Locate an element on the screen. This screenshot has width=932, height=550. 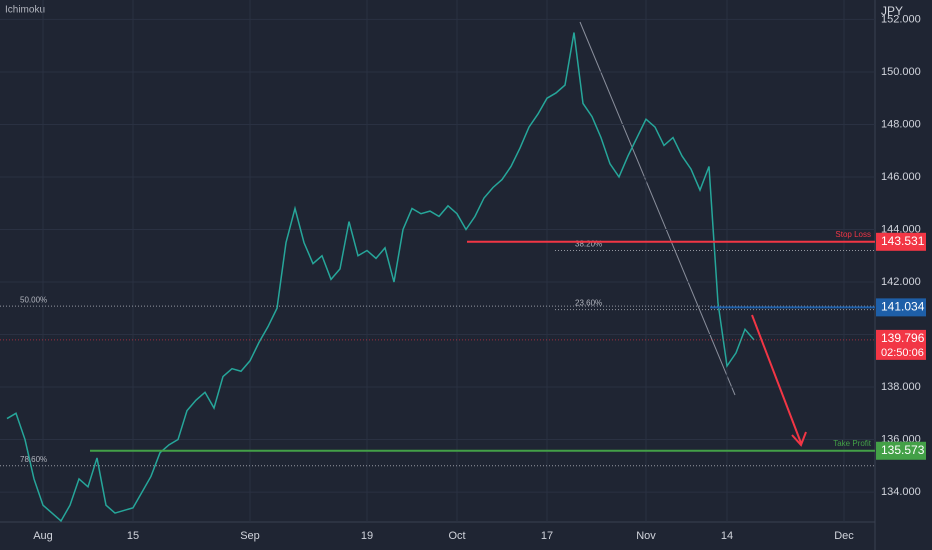
arrow-head is located at coordinates (799, 439).